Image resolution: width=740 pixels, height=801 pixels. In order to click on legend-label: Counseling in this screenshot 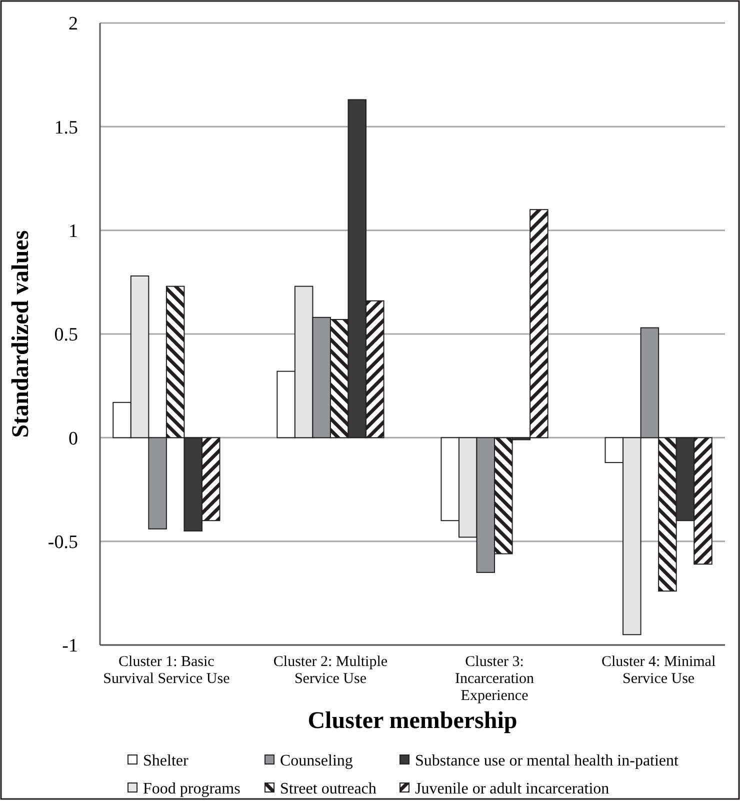, I will do `click(316, 761)`.